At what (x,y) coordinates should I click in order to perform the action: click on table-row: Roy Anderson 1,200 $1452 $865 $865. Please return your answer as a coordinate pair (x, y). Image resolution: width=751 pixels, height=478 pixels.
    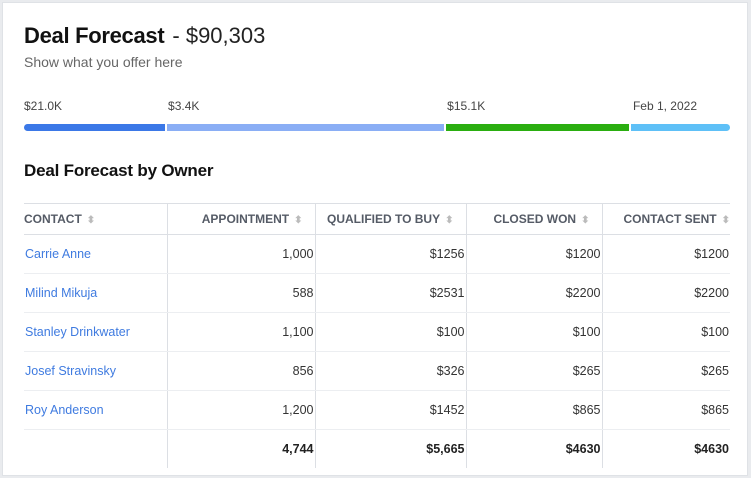
    Looking at the image, I should click on (377, 410).